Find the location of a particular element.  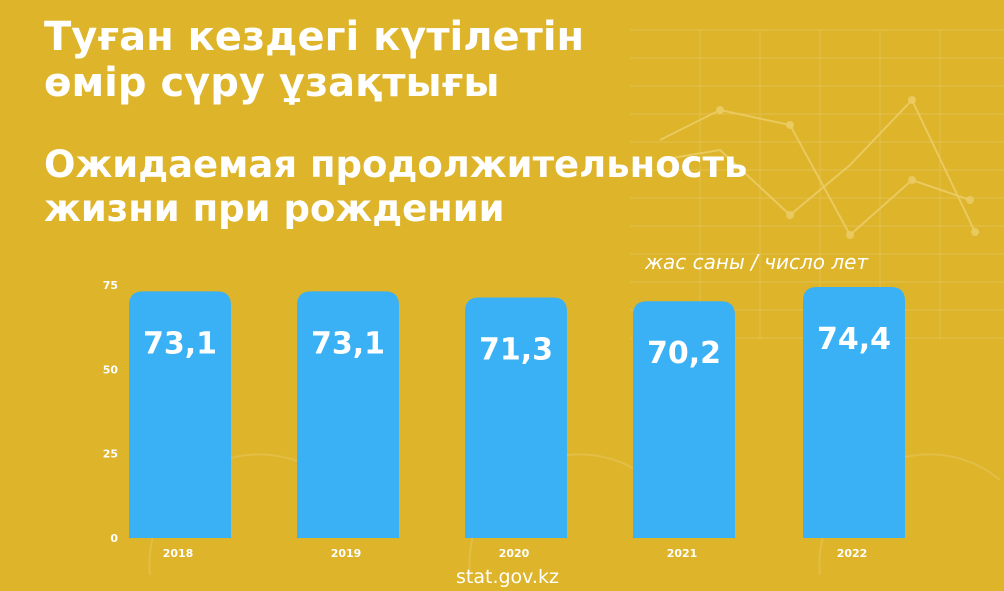

x-tick-label: 2020 is located at coordinates (514, 553).